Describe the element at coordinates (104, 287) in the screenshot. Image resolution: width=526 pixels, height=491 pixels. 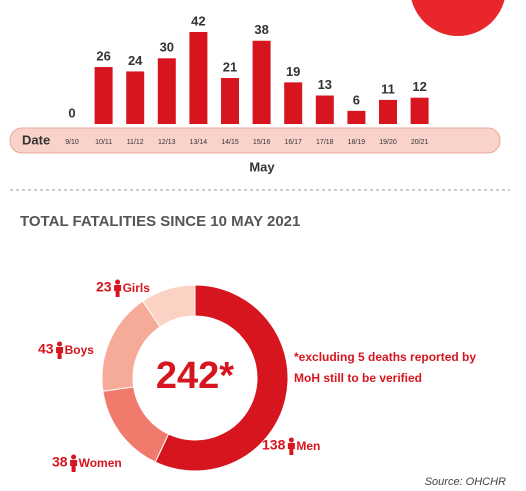
I see `segment-value: 23` at that location.